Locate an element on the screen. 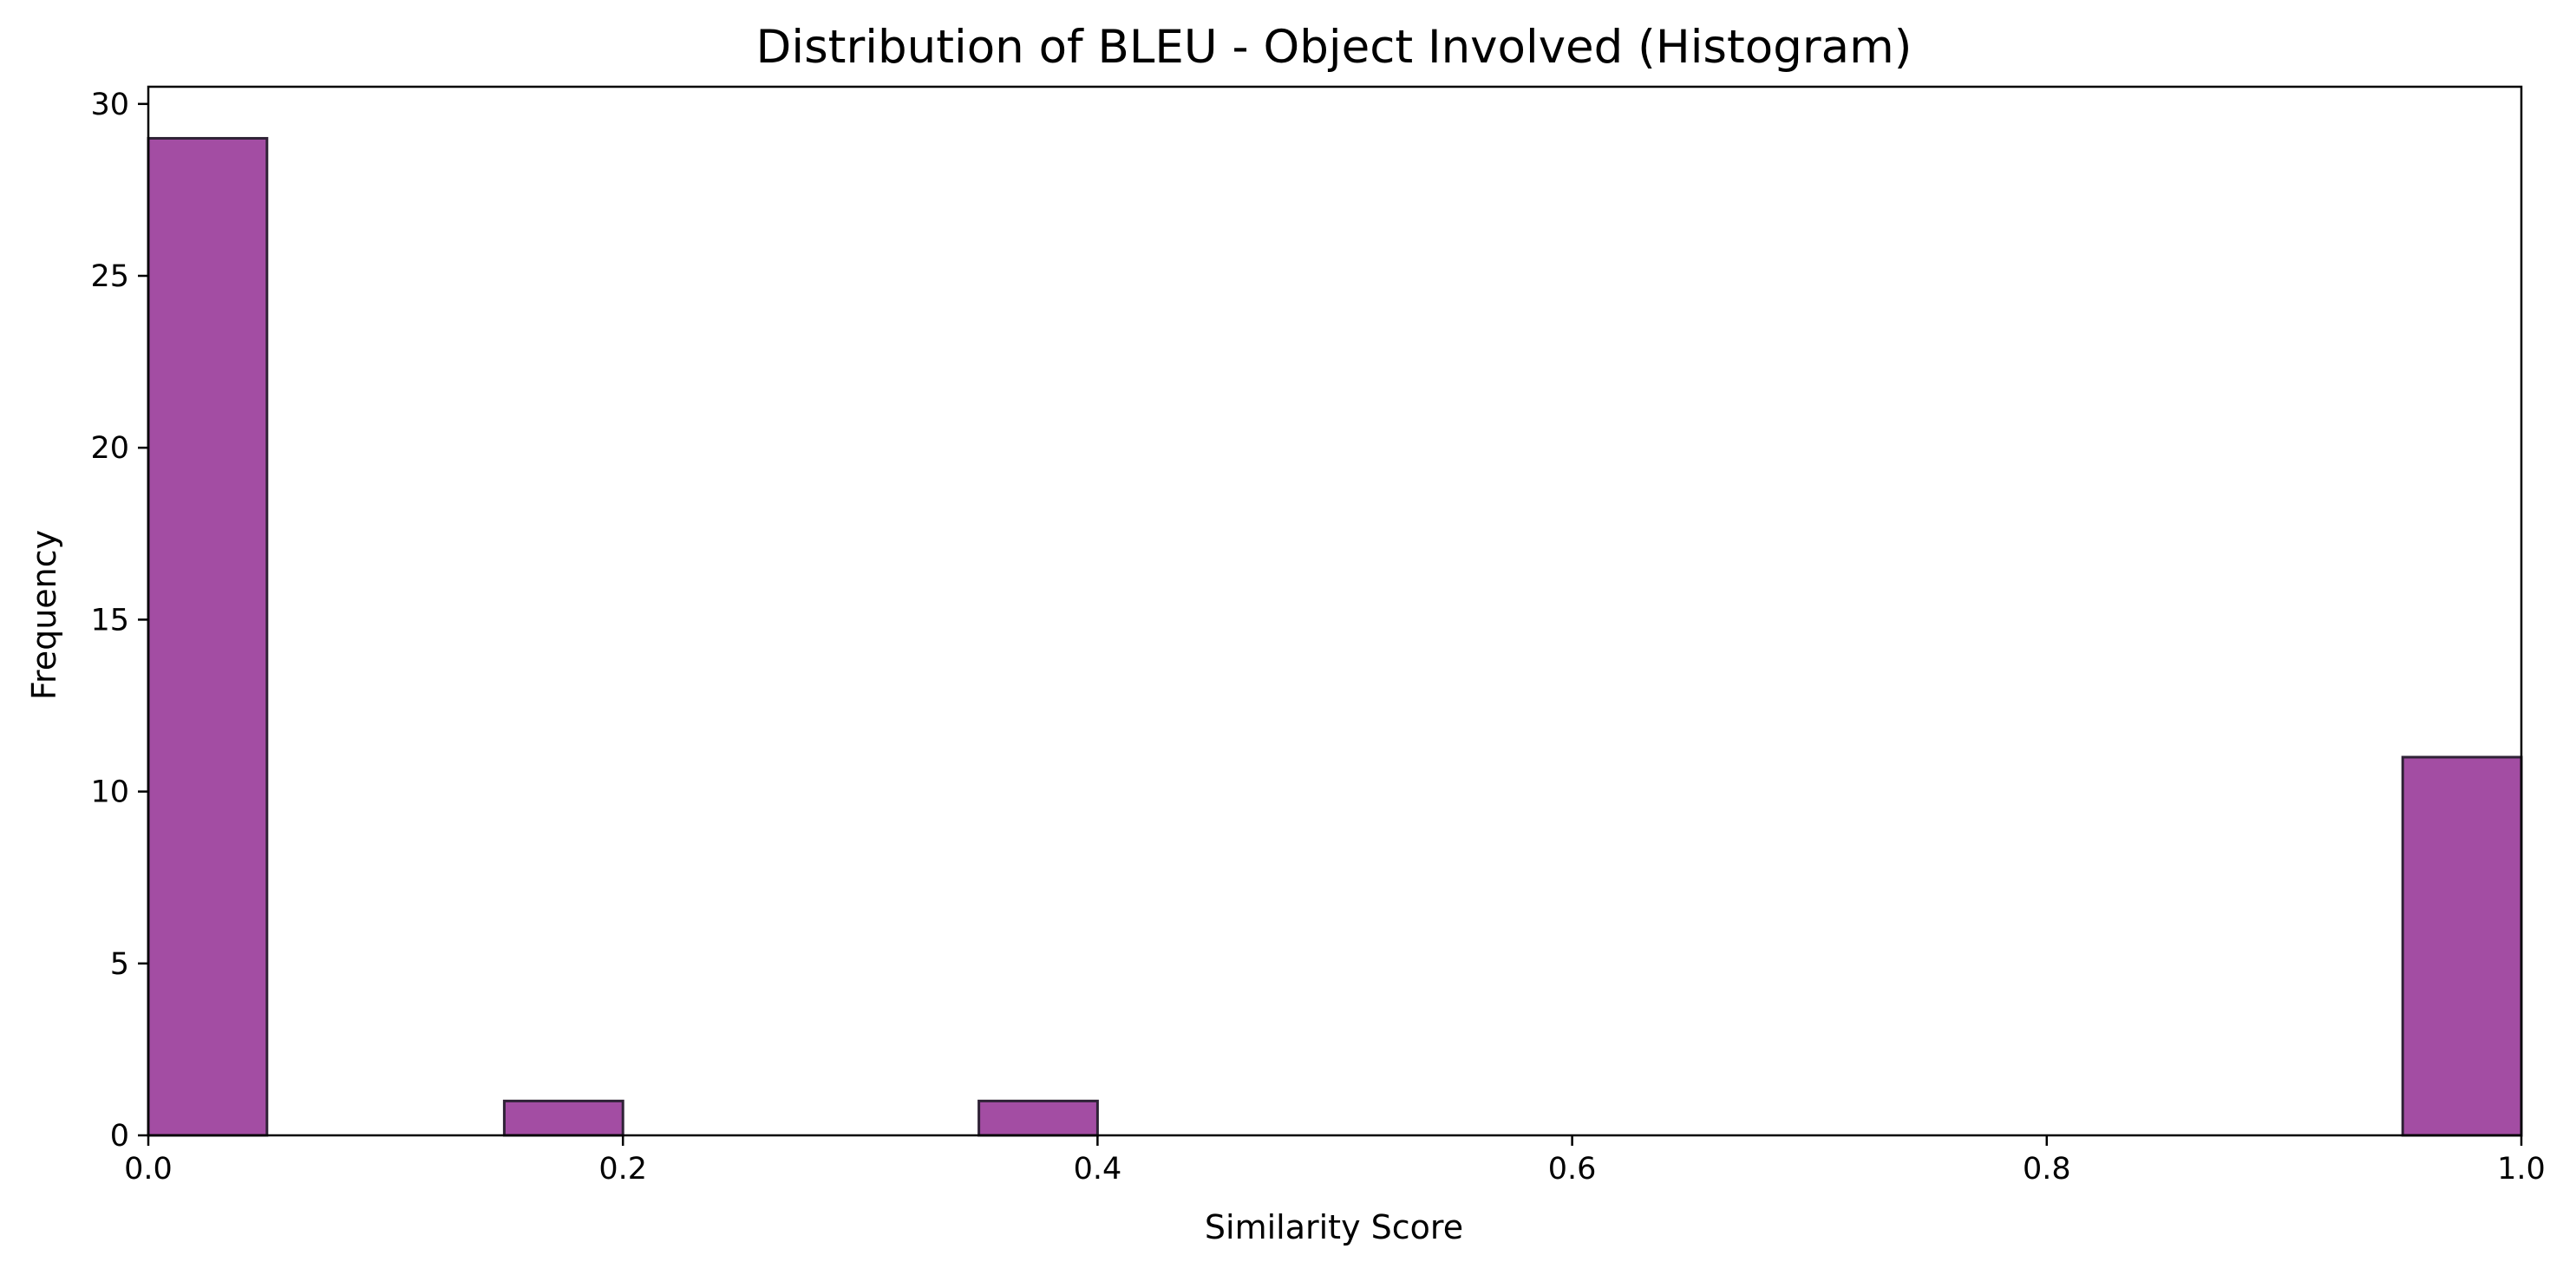 This screenshot has width=2576, height=1275. x-tick-label: 0.2 is located at coordinates (622, 1169).